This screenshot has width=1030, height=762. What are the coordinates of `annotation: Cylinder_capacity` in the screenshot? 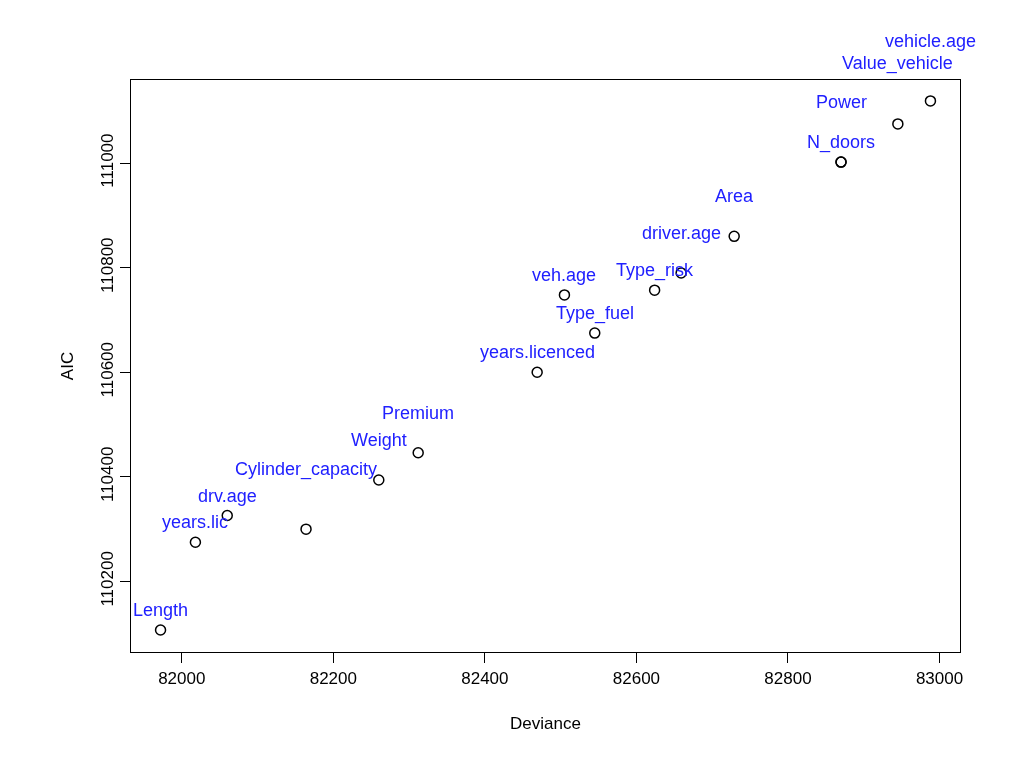 It's located at (306, 469).